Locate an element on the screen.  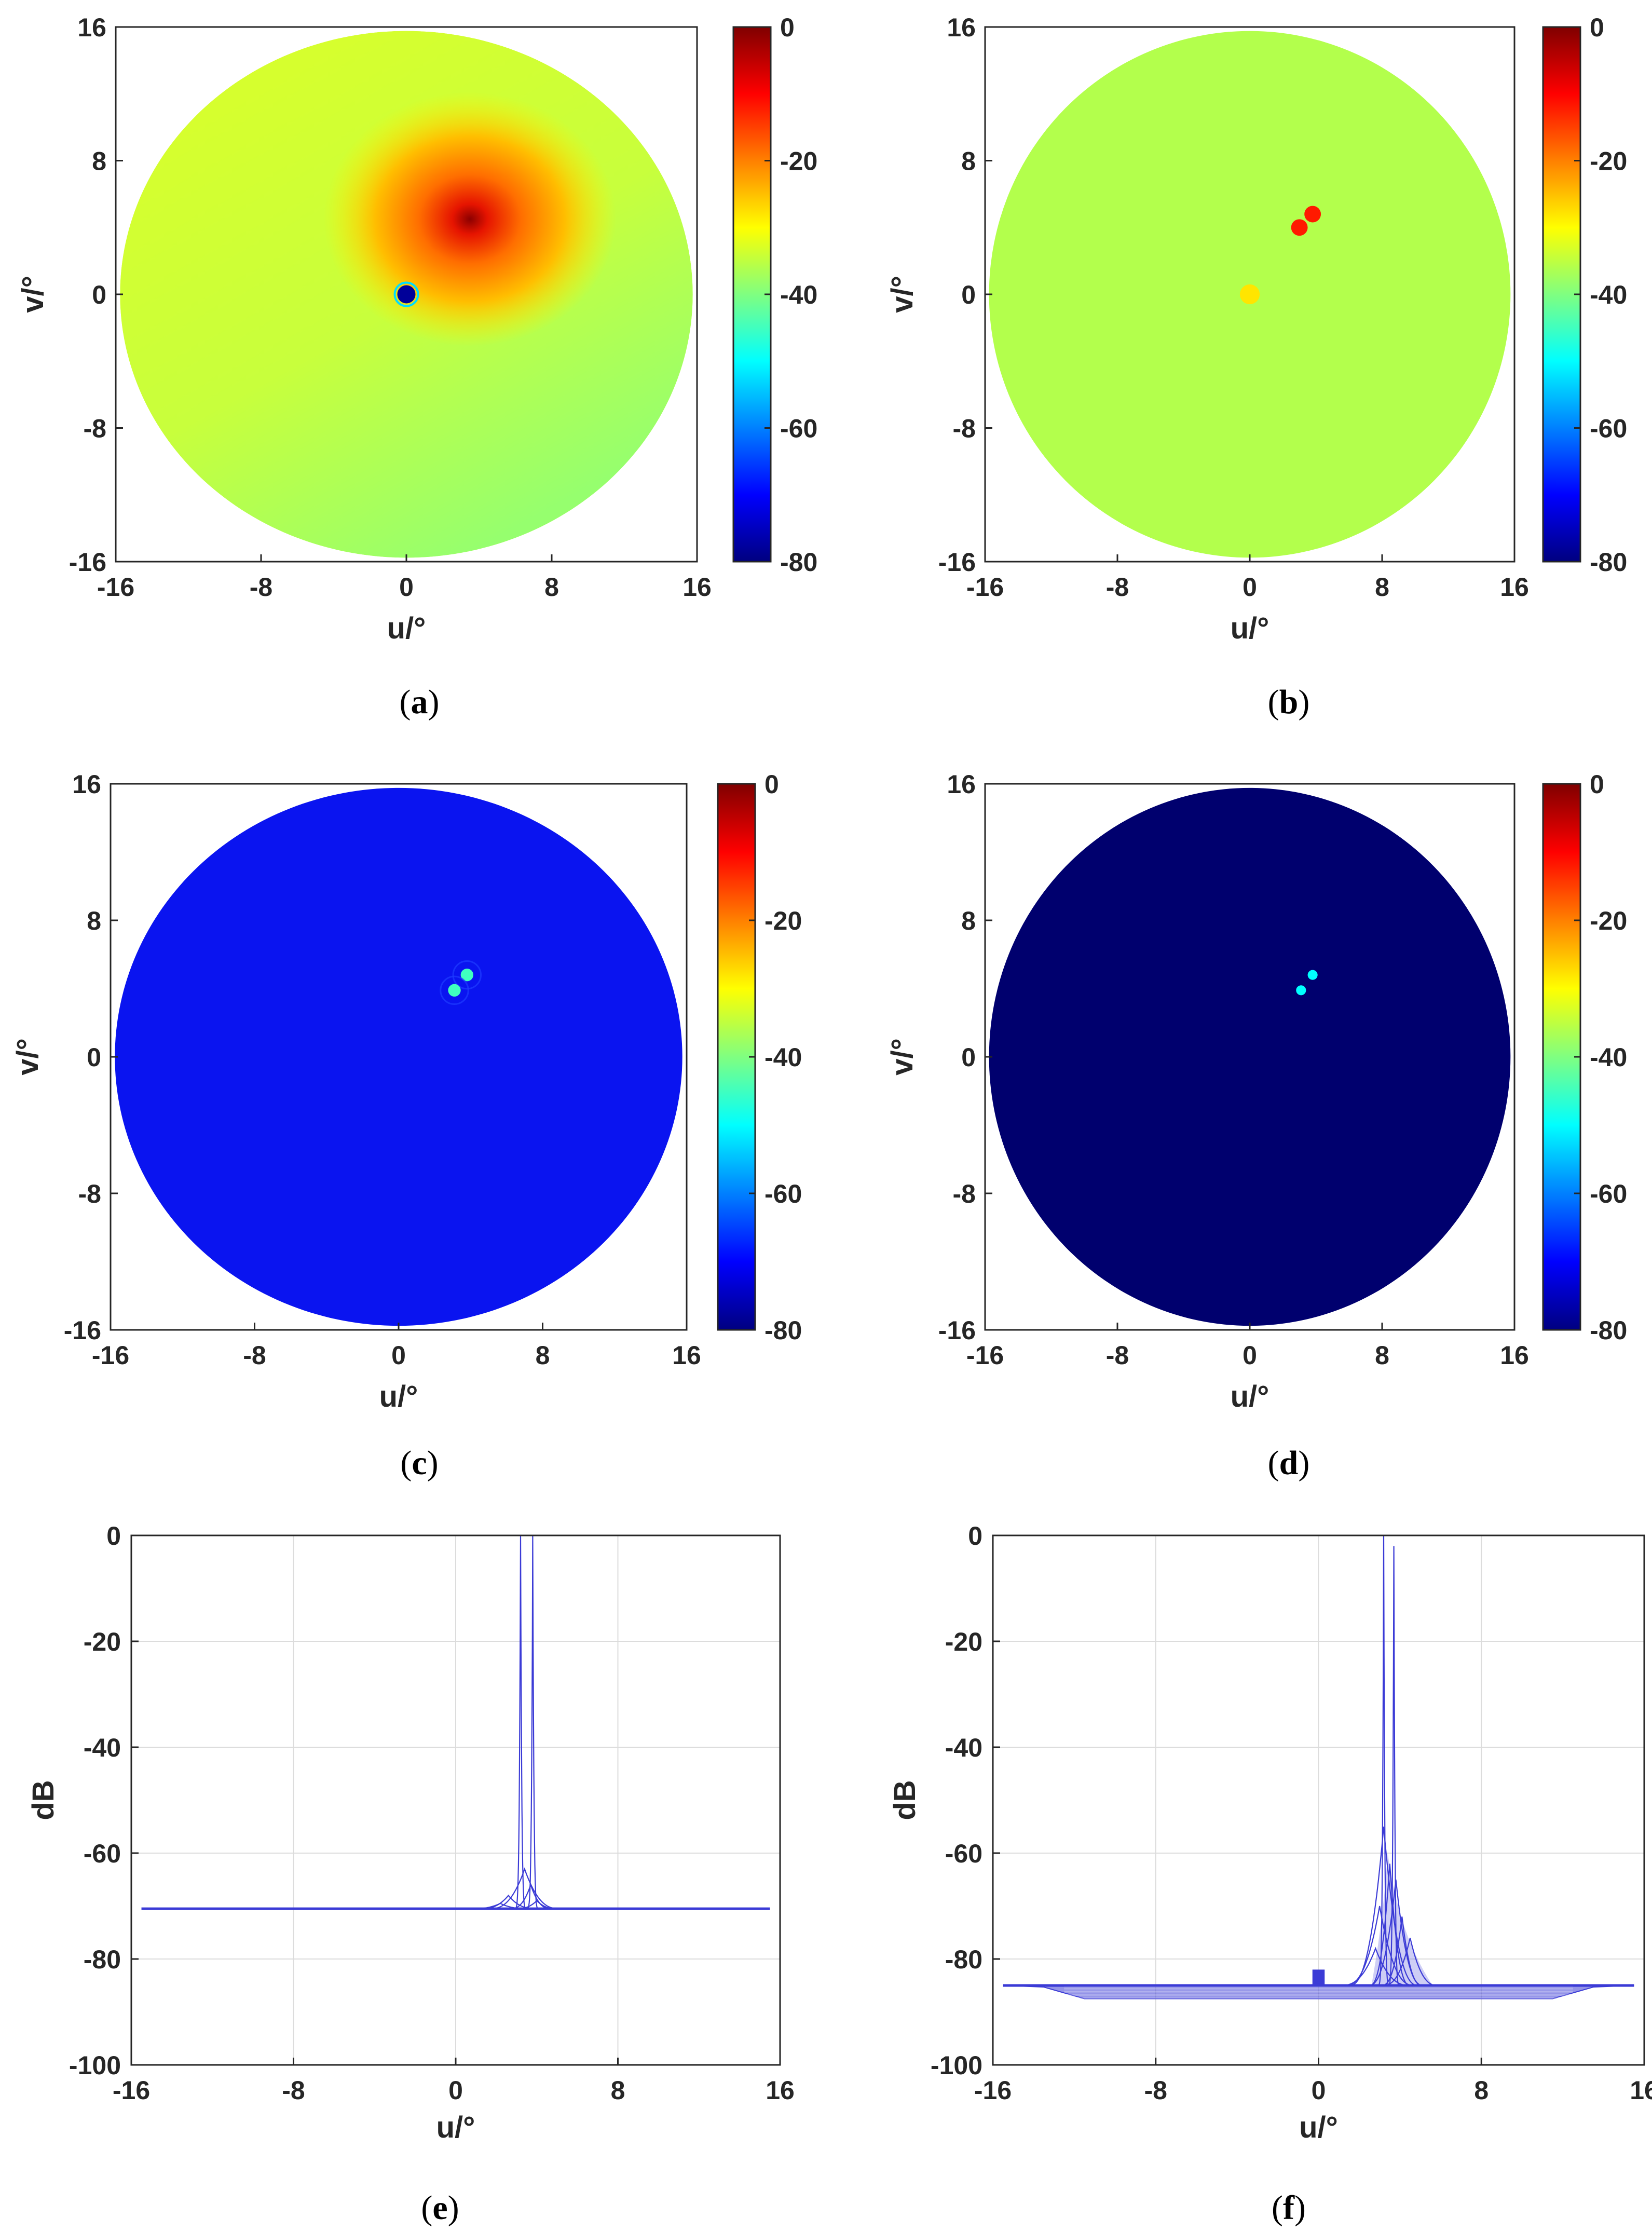
panel-label: (b) is located at coordinates (1289, 702).